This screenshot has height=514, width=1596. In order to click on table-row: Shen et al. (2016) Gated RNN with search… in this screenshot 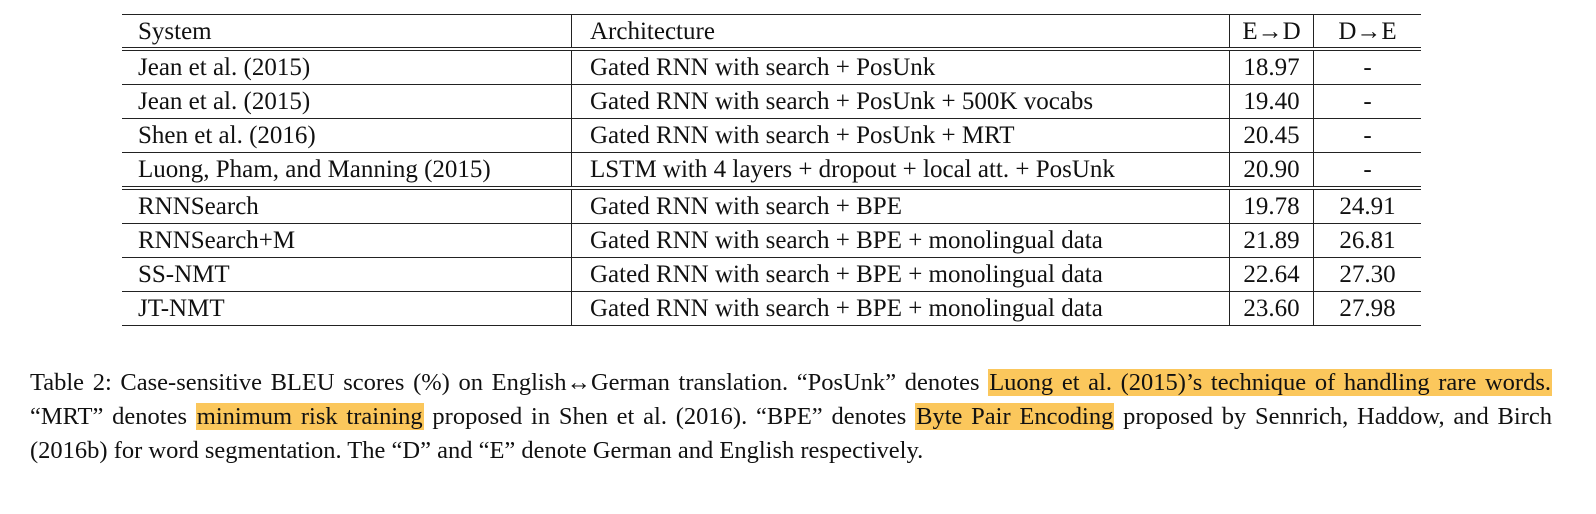, I will do `click(771, 135)`.